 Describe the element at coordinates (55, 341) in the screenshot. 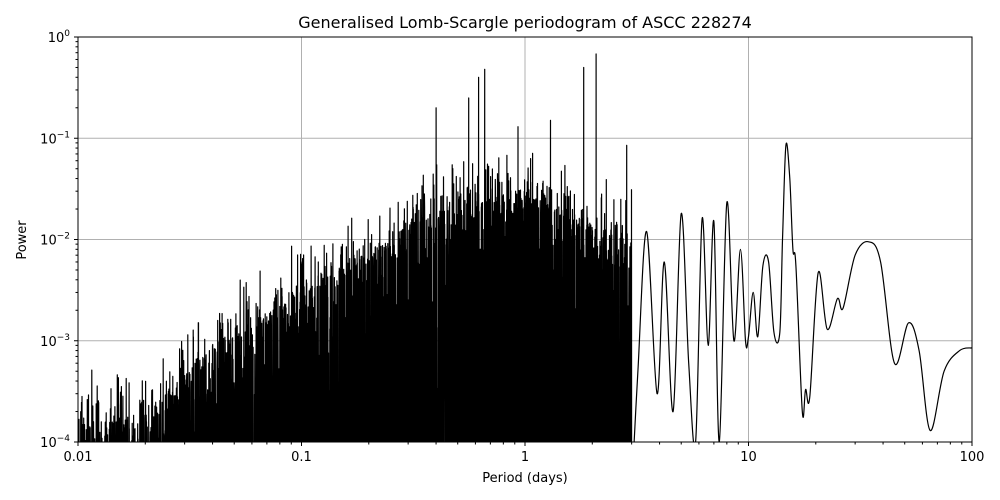

I see `y-tick-label: 10⁻³` at that location.